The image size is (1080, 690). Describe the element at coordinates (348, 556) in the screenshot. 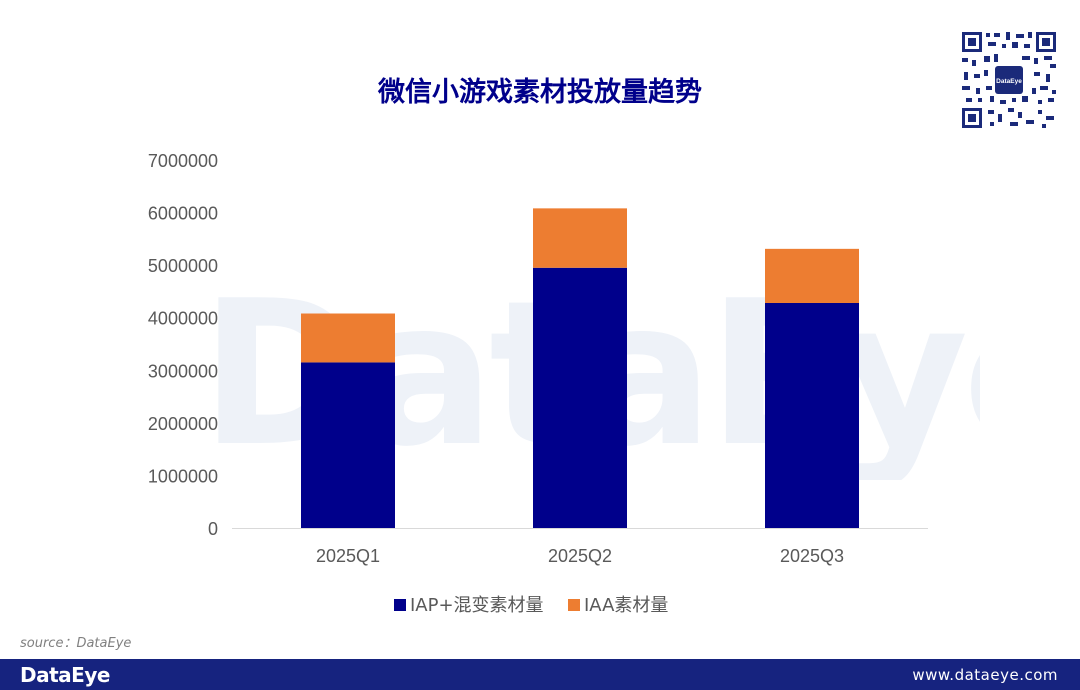

I see `x-tick-label: 2025Q1` at that location.